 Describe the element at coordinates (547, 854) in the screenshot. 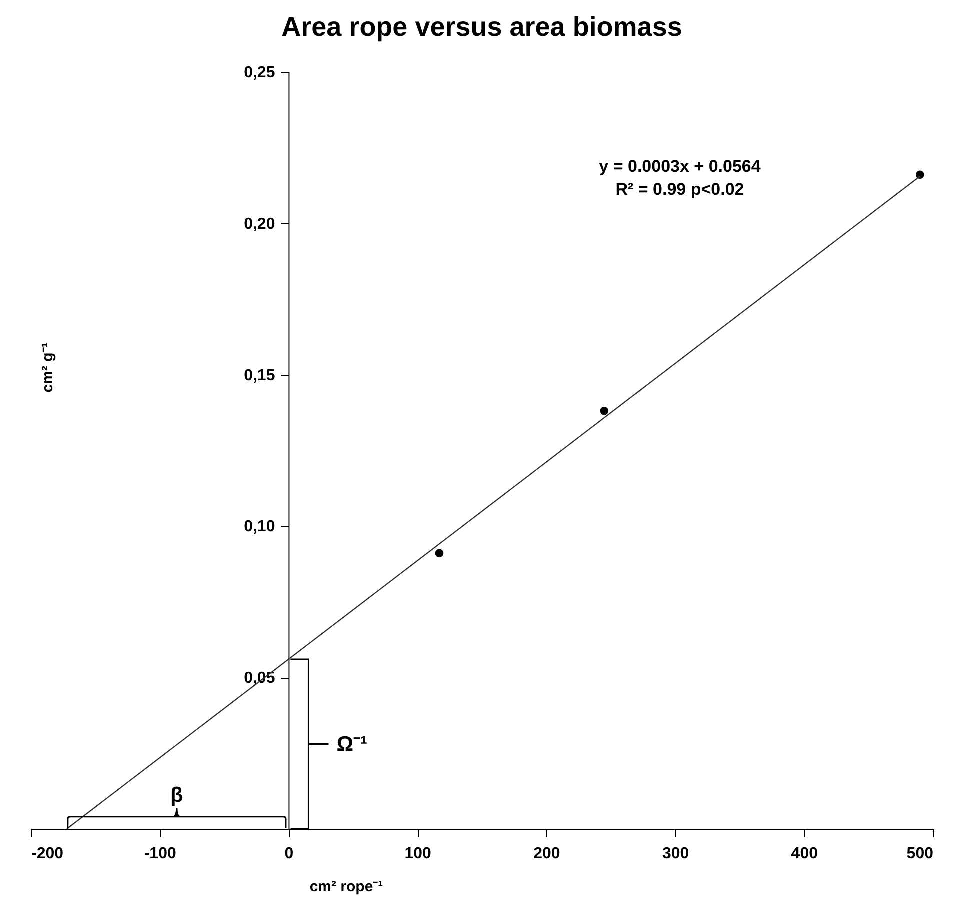

I see `x-tick-label: 200` at that location.